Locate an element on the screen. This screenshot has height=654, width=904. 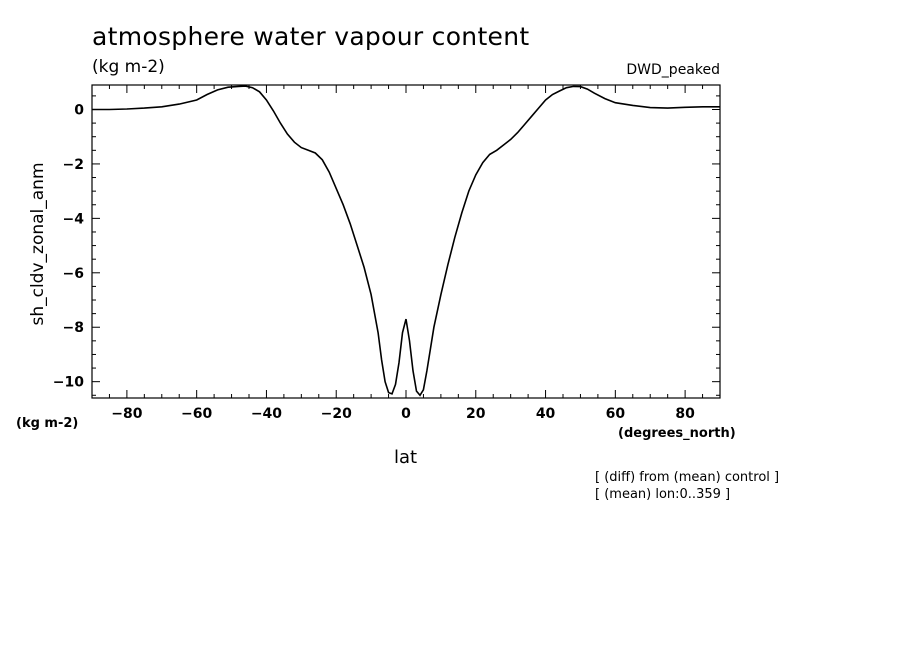
x-axis-units: (degrees_north) is located at coordinates (677, 433).